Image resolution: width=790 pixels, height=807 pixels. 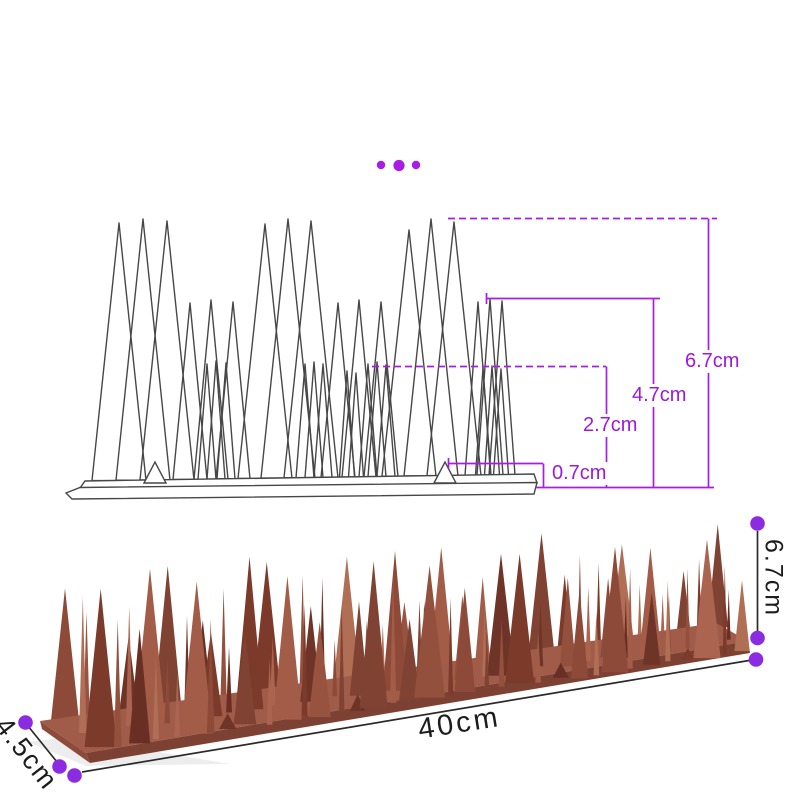 I want to click on dim-label-6-7cm: 6.7cm, so click(x=712, y=361).